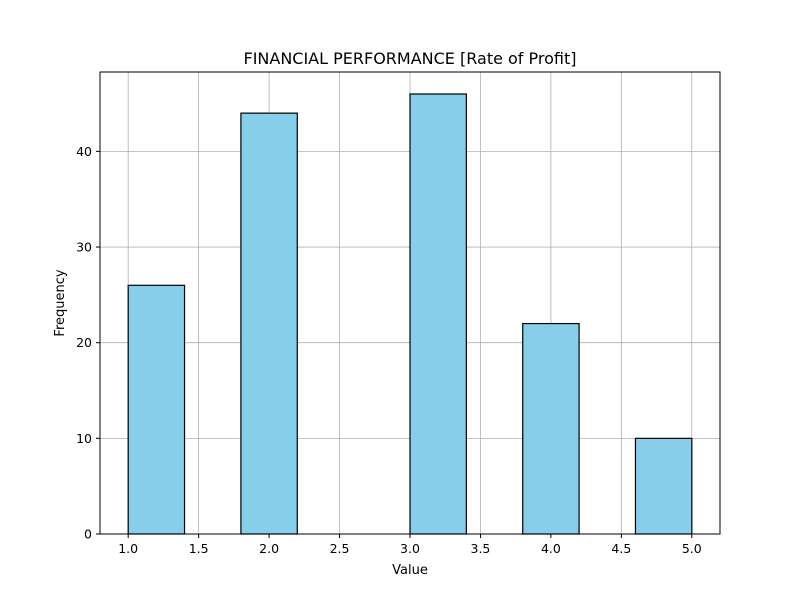  Describe the element at coordinates (409, 58) in the screenshot. I see `chart-title: FINANCIAL PERFORMANCE [Rate of Profit]` at that location.